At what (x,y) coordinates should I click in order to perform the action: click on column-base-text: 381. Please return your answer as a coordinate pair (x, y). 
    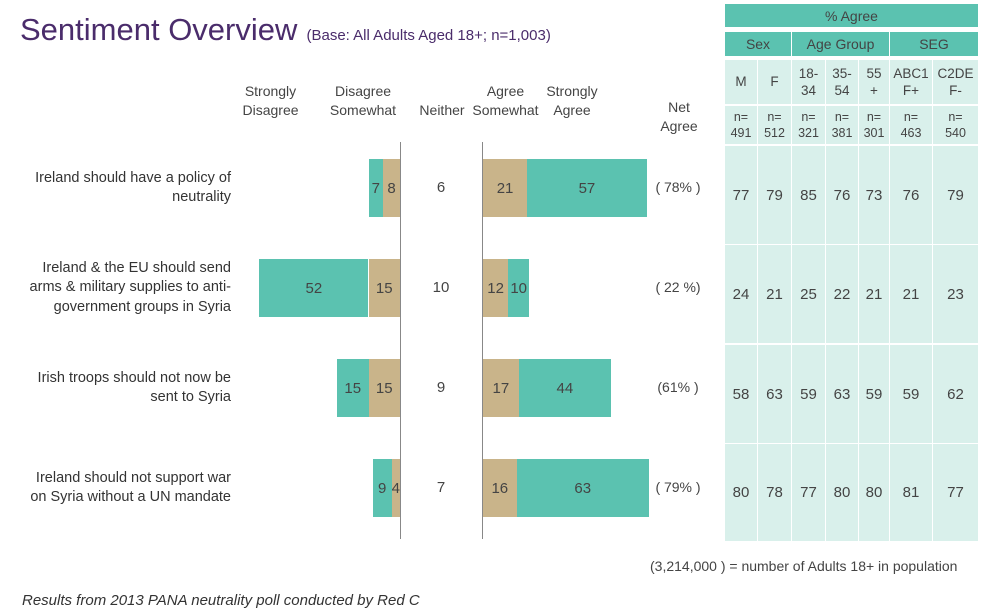
    Looking at the image, I should click on (842, 133).